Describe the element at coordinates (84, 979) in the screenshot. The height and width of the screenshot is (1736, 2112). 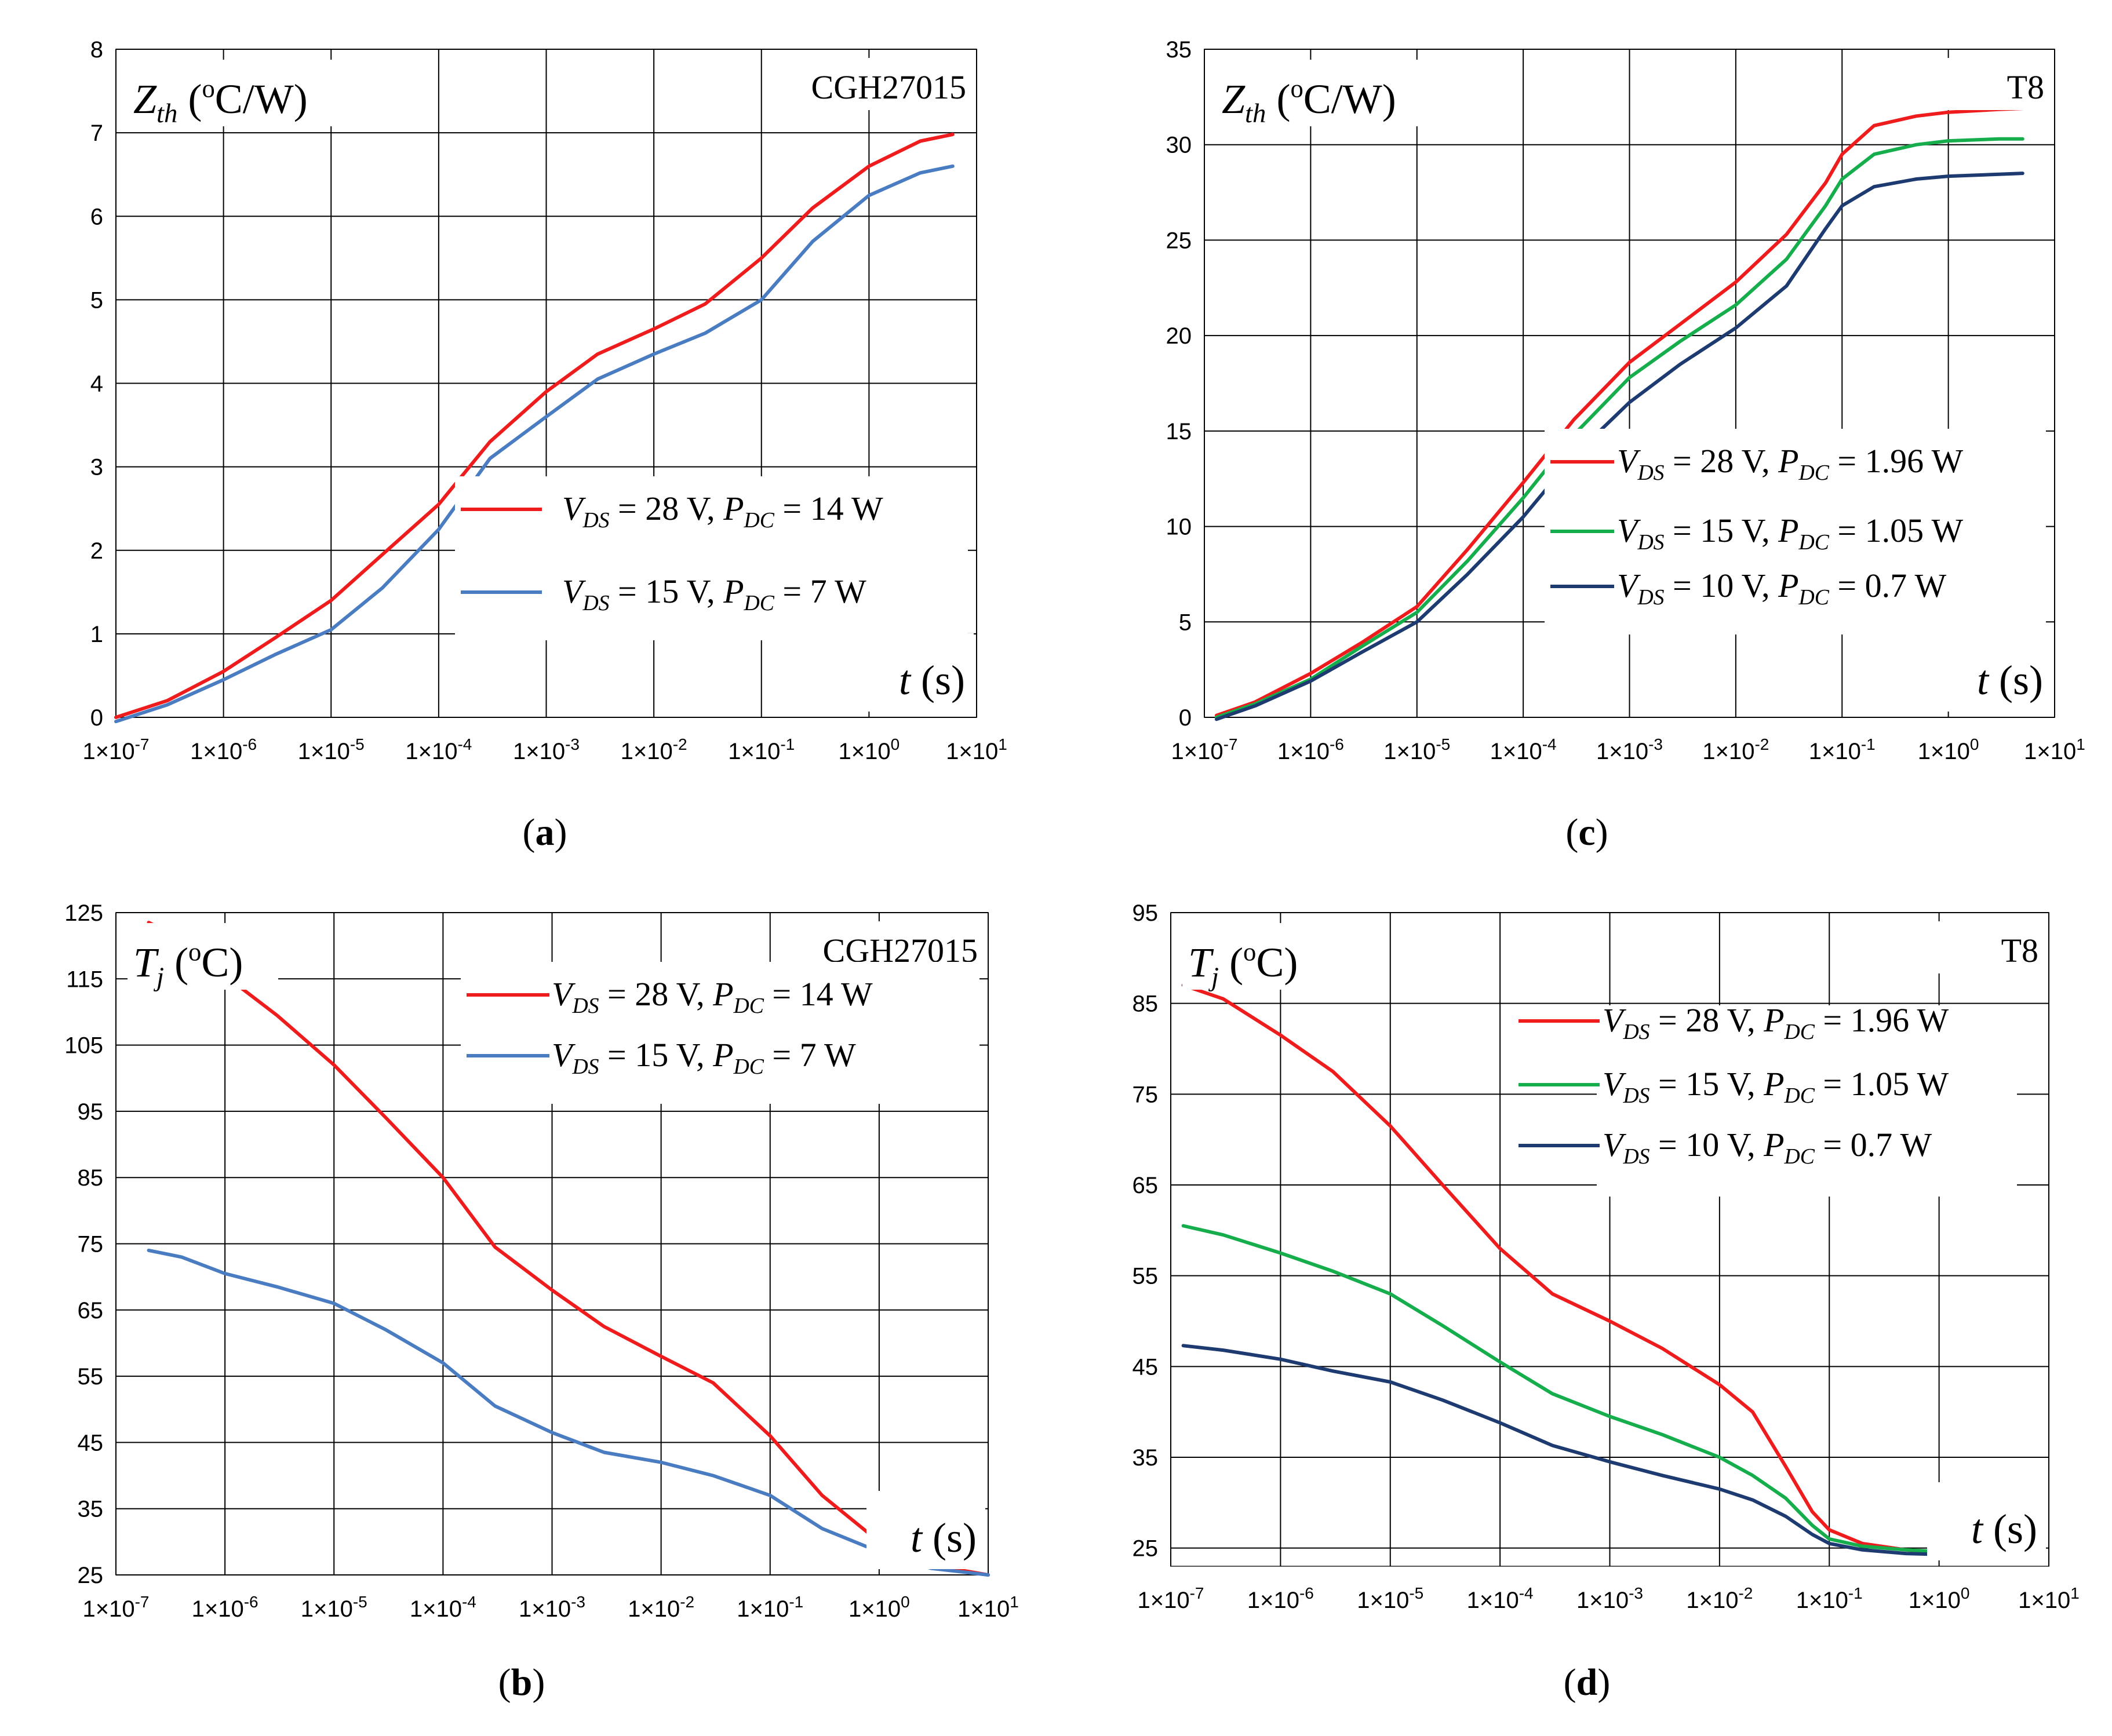
I see `y-tick-label: 115` at that location.